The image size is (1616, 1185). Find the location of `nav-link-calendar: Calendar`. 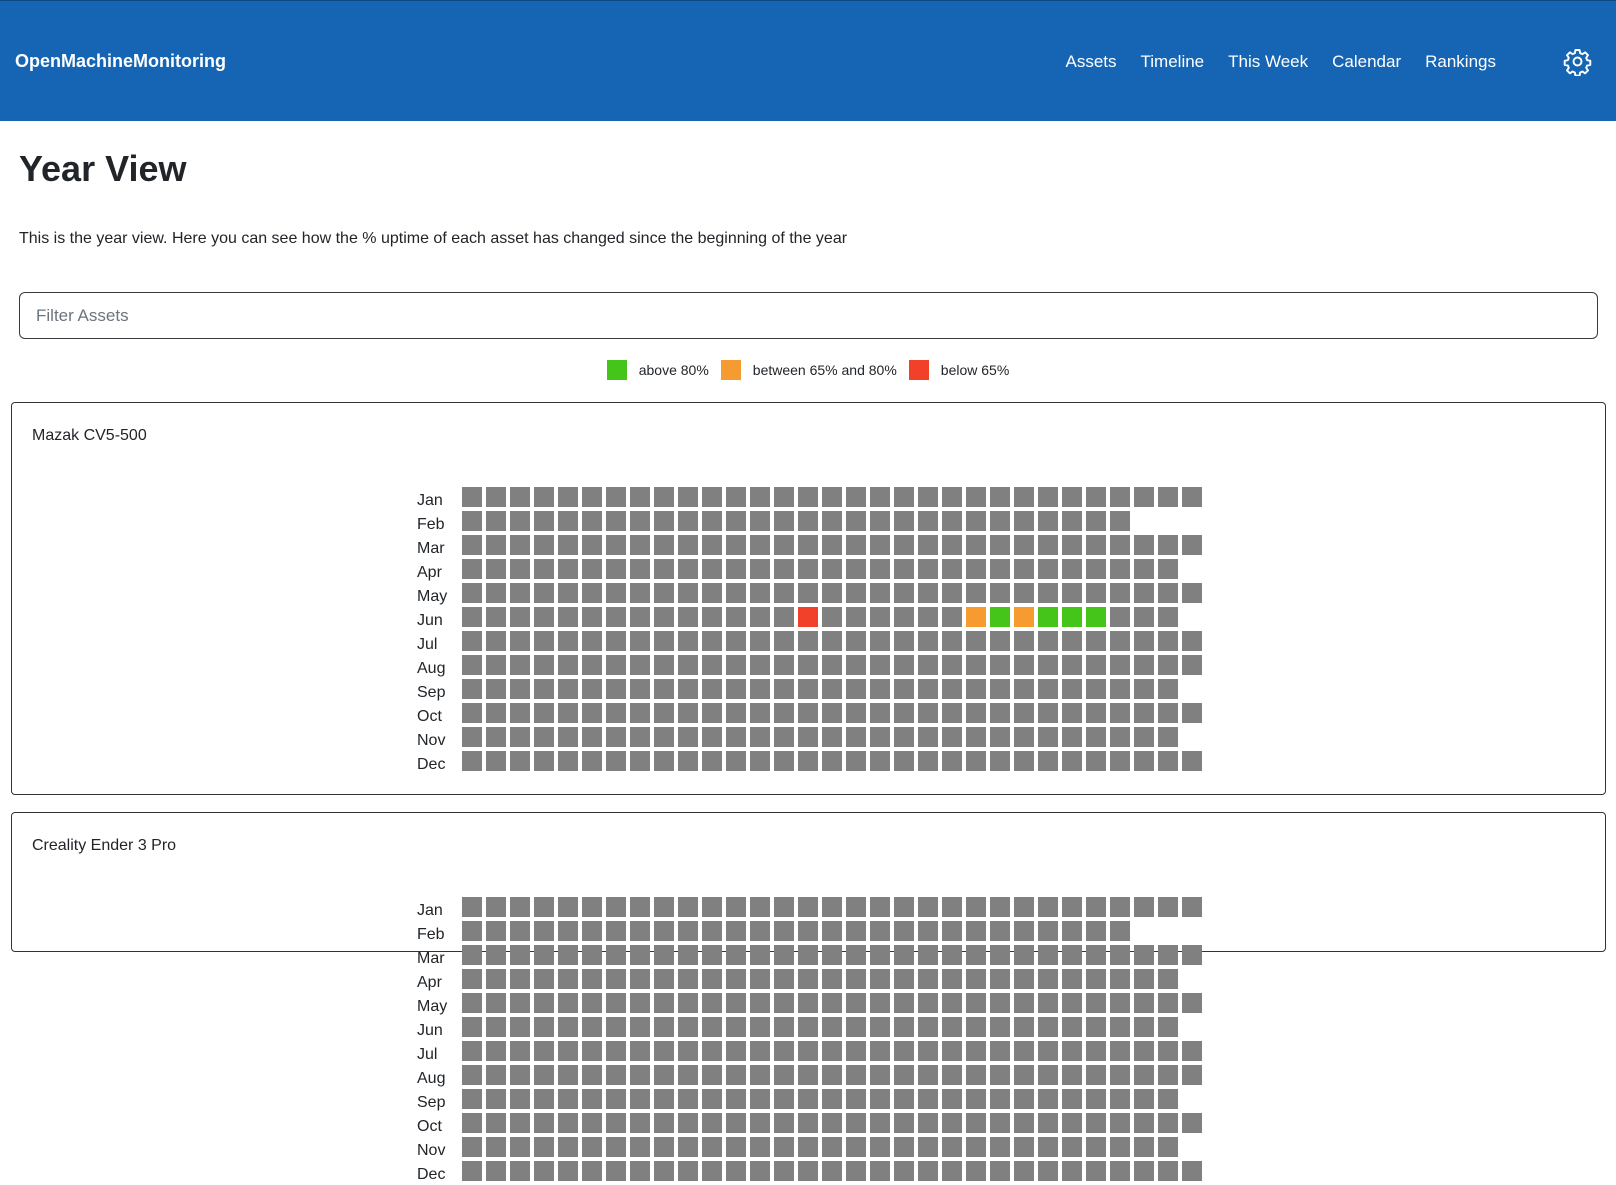

nav-link-calendar: Calendar is located at coordinates (1367, 61).